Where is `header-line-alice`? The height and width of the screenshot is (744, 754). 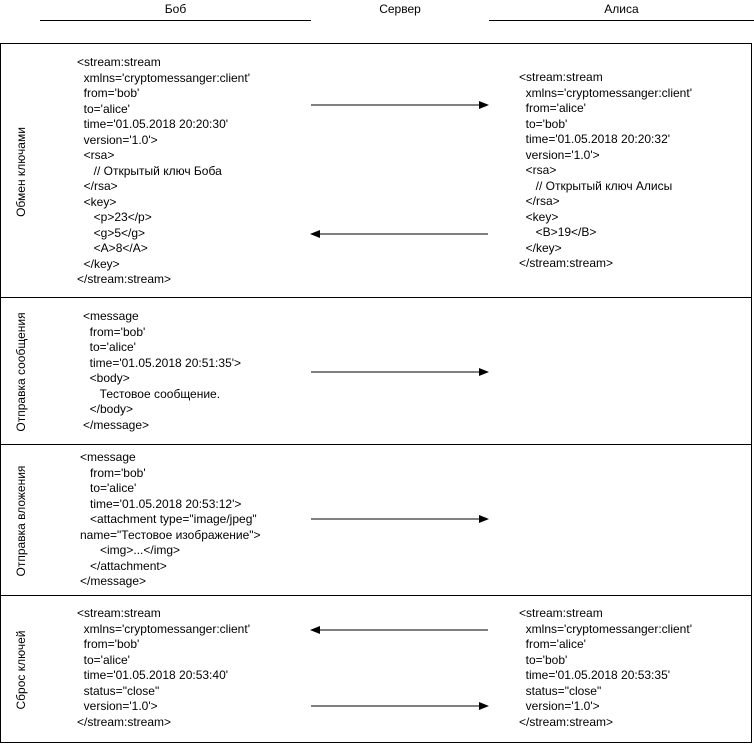
header-line-alice is located at coordinates (621, 20).